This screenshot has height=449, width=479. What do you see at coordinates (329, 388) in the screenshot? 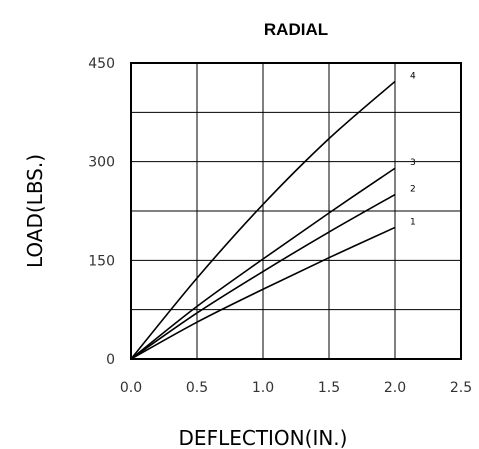
I see `x-tick-label: 1.5` at bounding box center [329, 388].